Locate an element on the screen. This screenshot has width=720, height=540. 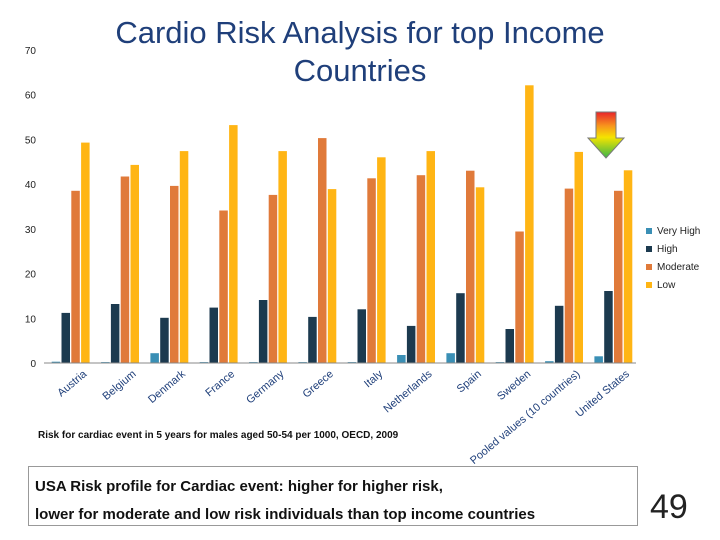
y-tick-label: 20 is located at coordinates (31, 275).